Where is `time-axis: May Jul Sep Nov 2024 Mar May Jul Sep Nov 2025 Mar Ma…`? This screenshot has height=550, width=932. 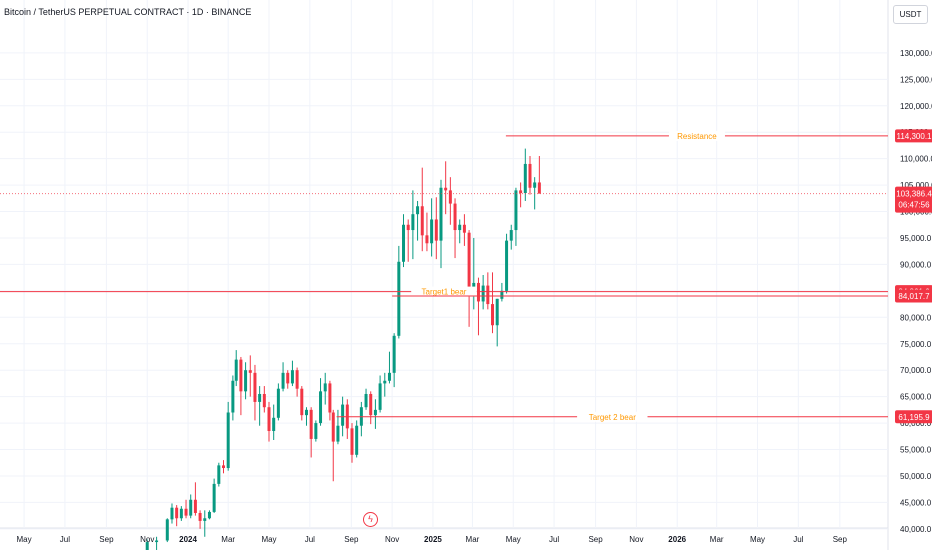
time-axis: May Jul Sep Nov 2024 Mar May Jul Sep Nov 2025 Mar Ma… is located at coordinates (432, 539).